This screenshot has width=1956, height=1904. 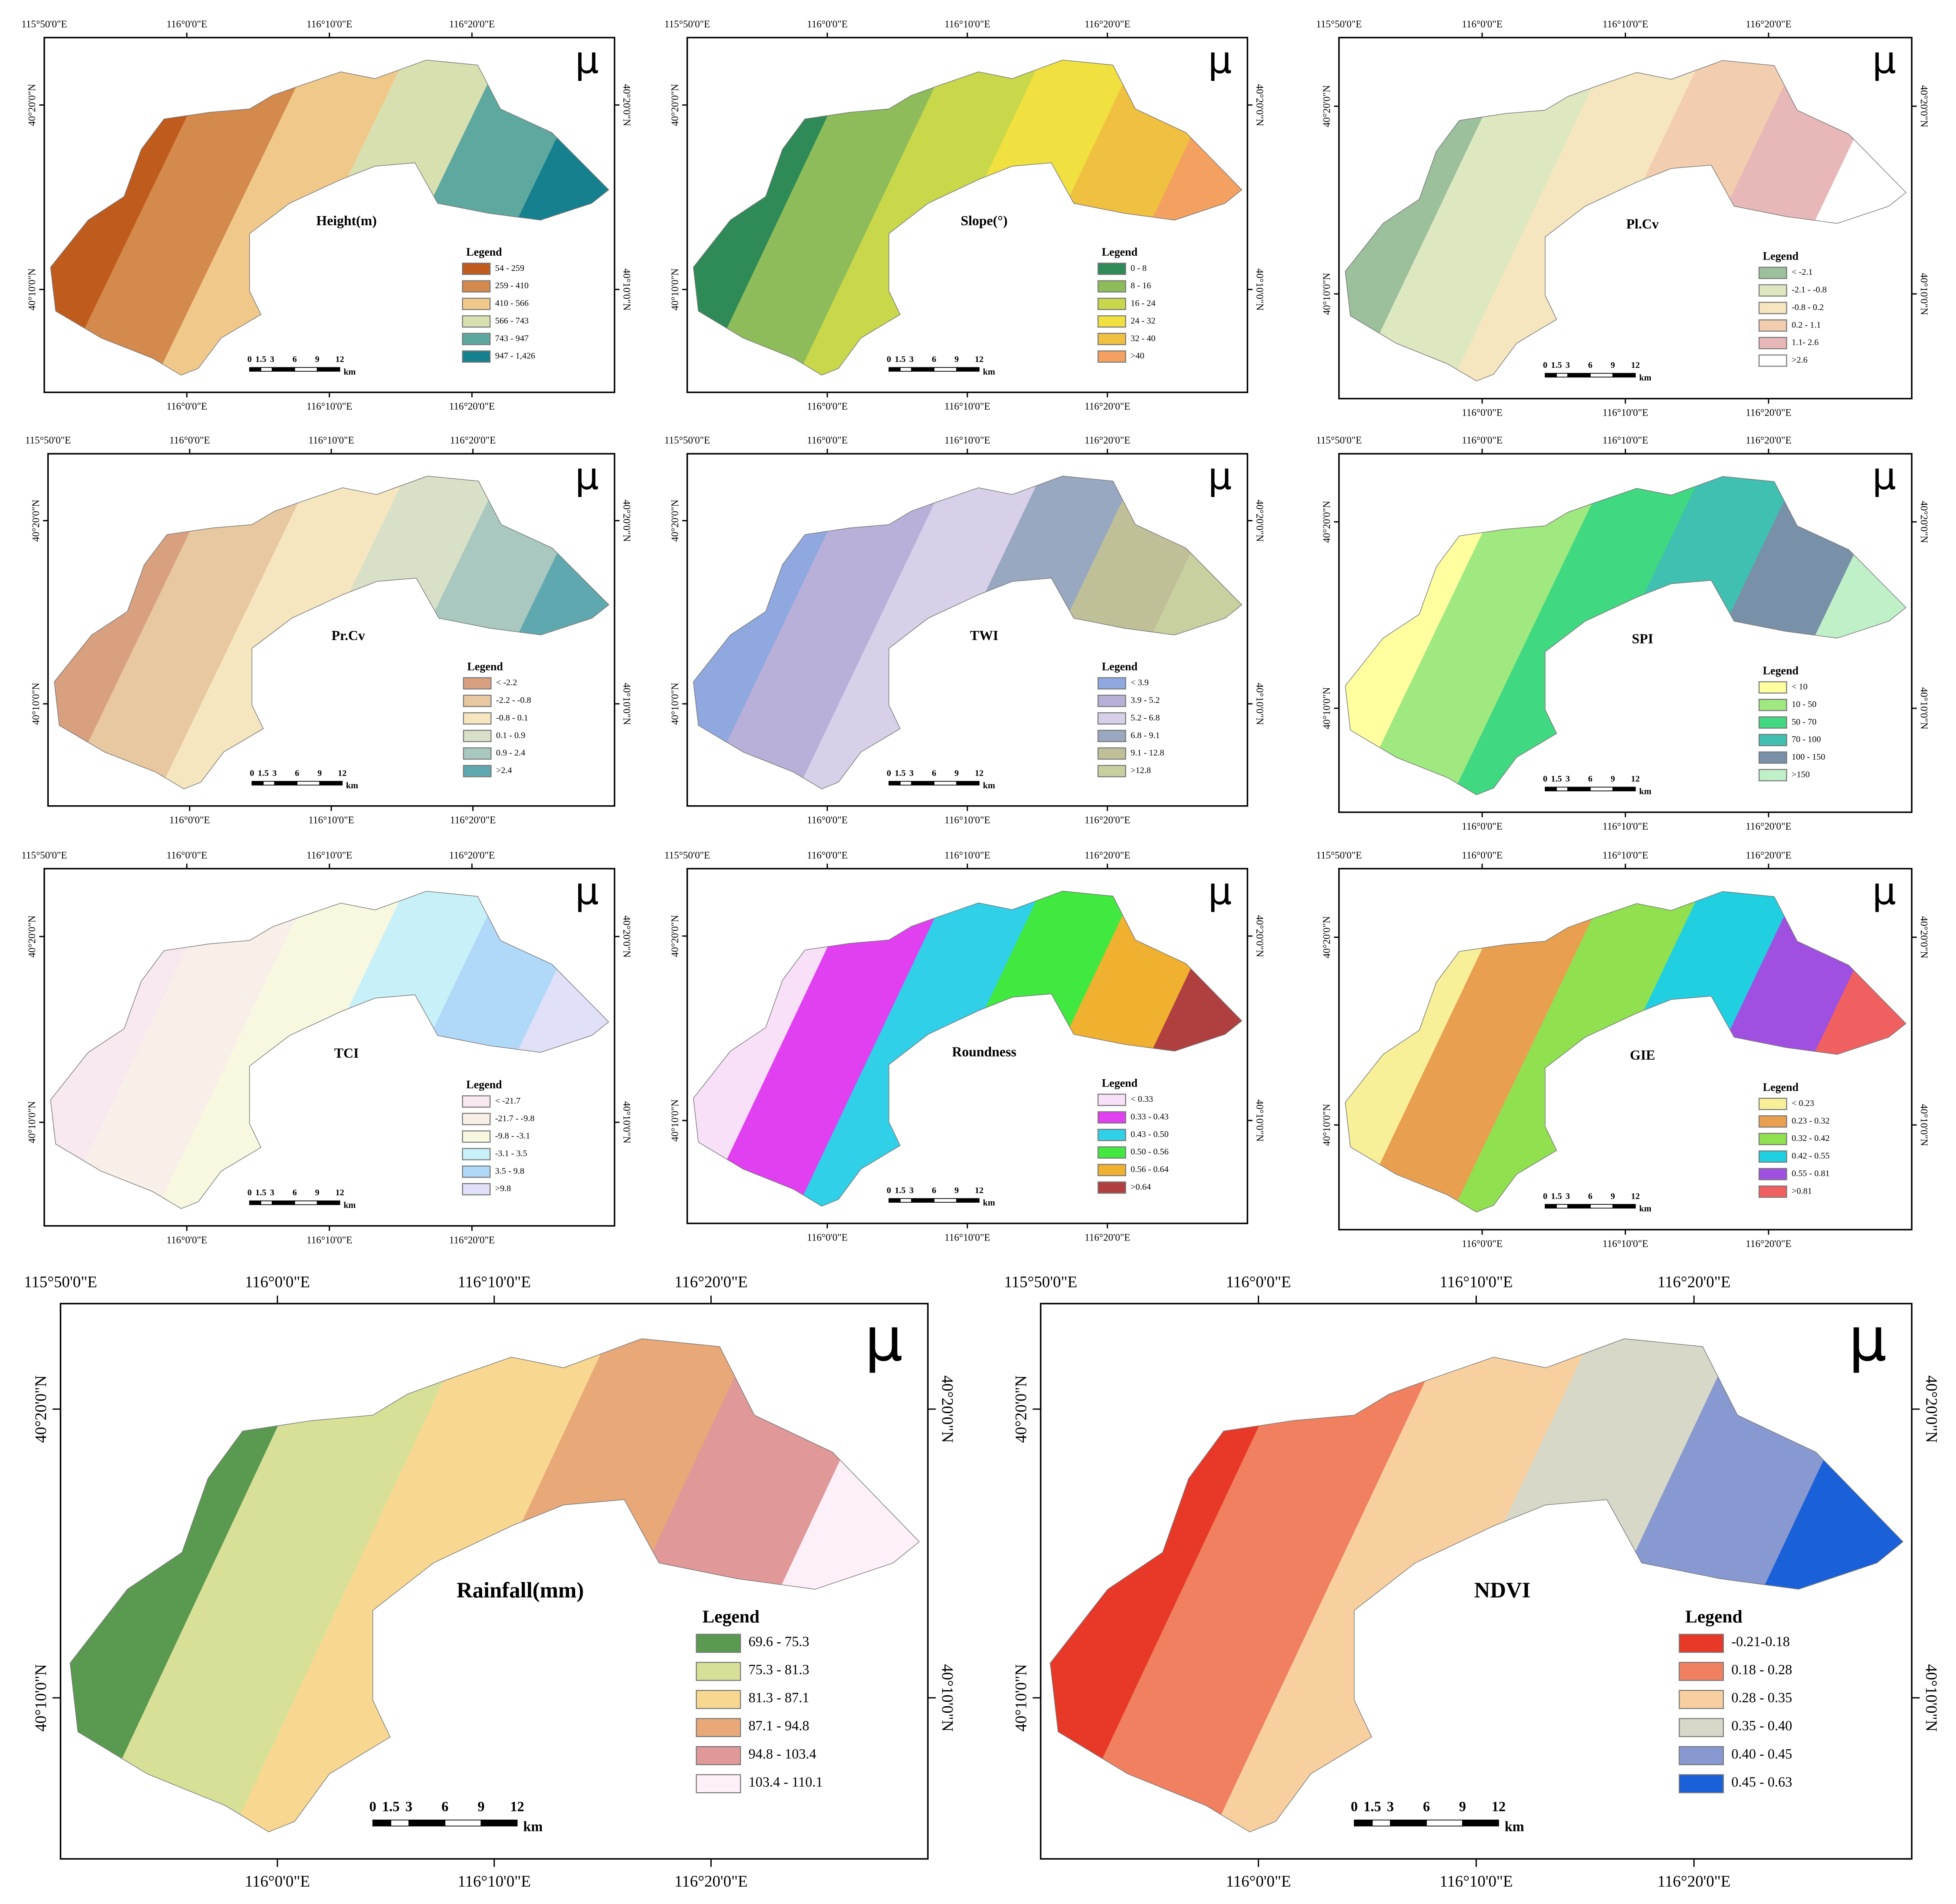 What do you see at coordinates (1150, 1134) in the screenshot?
I see `legend-label: 0.43 - 0.50` at bounding box center [1150, 1134].